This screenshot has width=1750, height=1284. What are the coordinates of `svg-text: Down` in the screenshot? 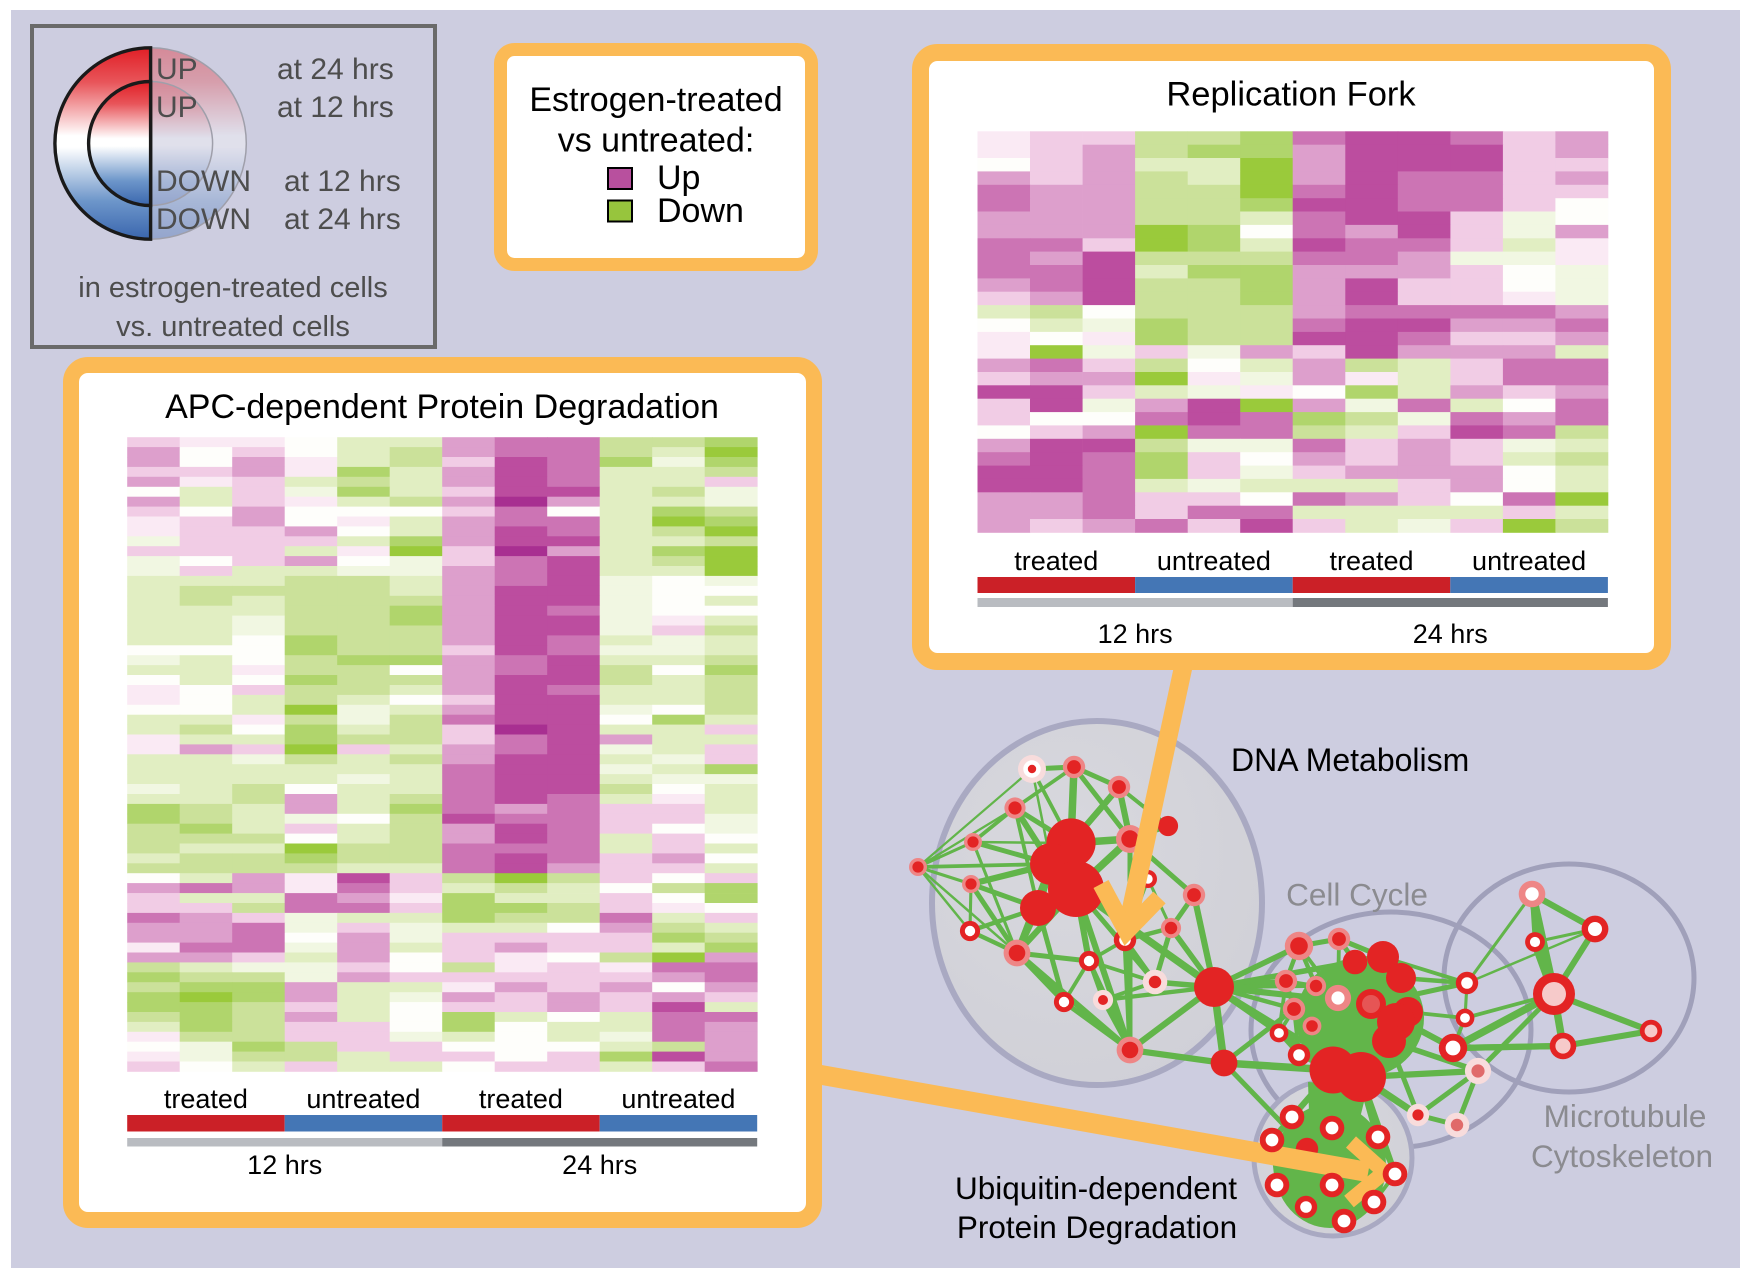 It's located at (700, 211).